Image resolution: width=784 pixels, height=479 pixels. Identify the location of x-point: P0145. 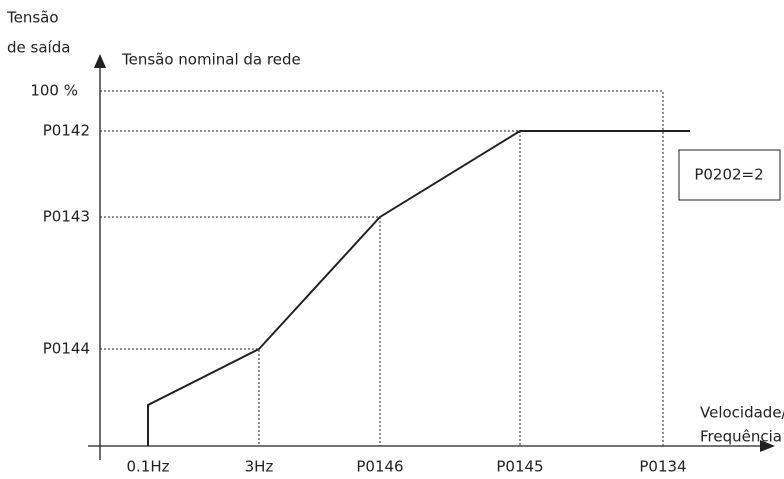
(519, 467).